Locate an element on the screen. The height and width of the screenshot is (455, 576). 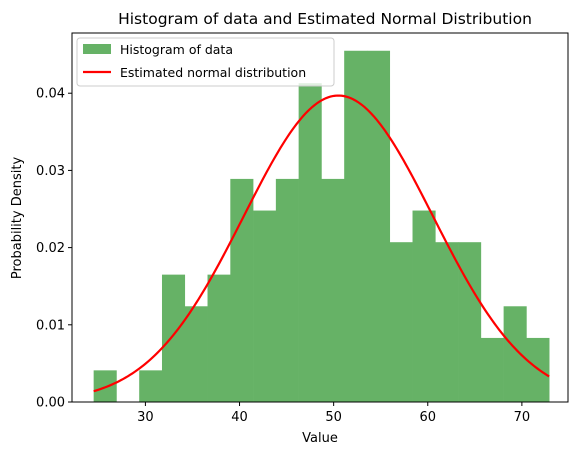
x-tick-label: 40 is located at coordinates (239, 417).